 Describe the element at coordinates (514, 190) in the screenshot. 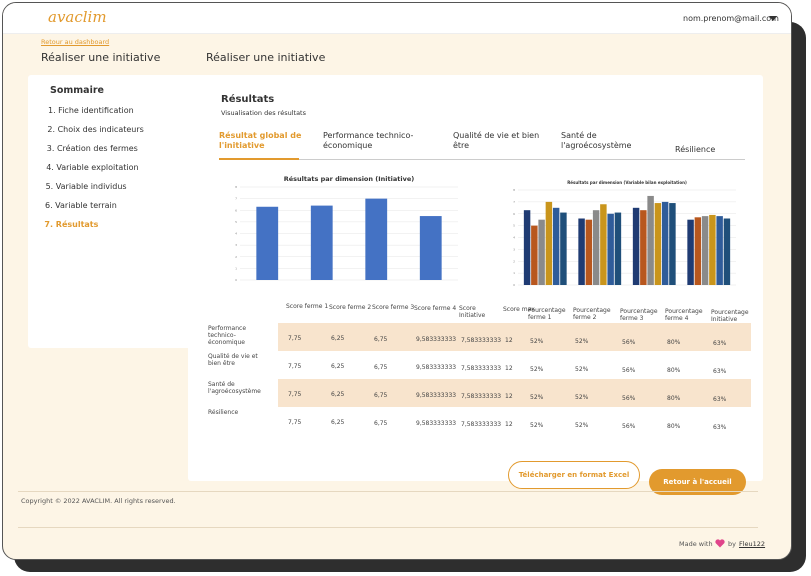

I see `y-tick-label: 8` at that location.